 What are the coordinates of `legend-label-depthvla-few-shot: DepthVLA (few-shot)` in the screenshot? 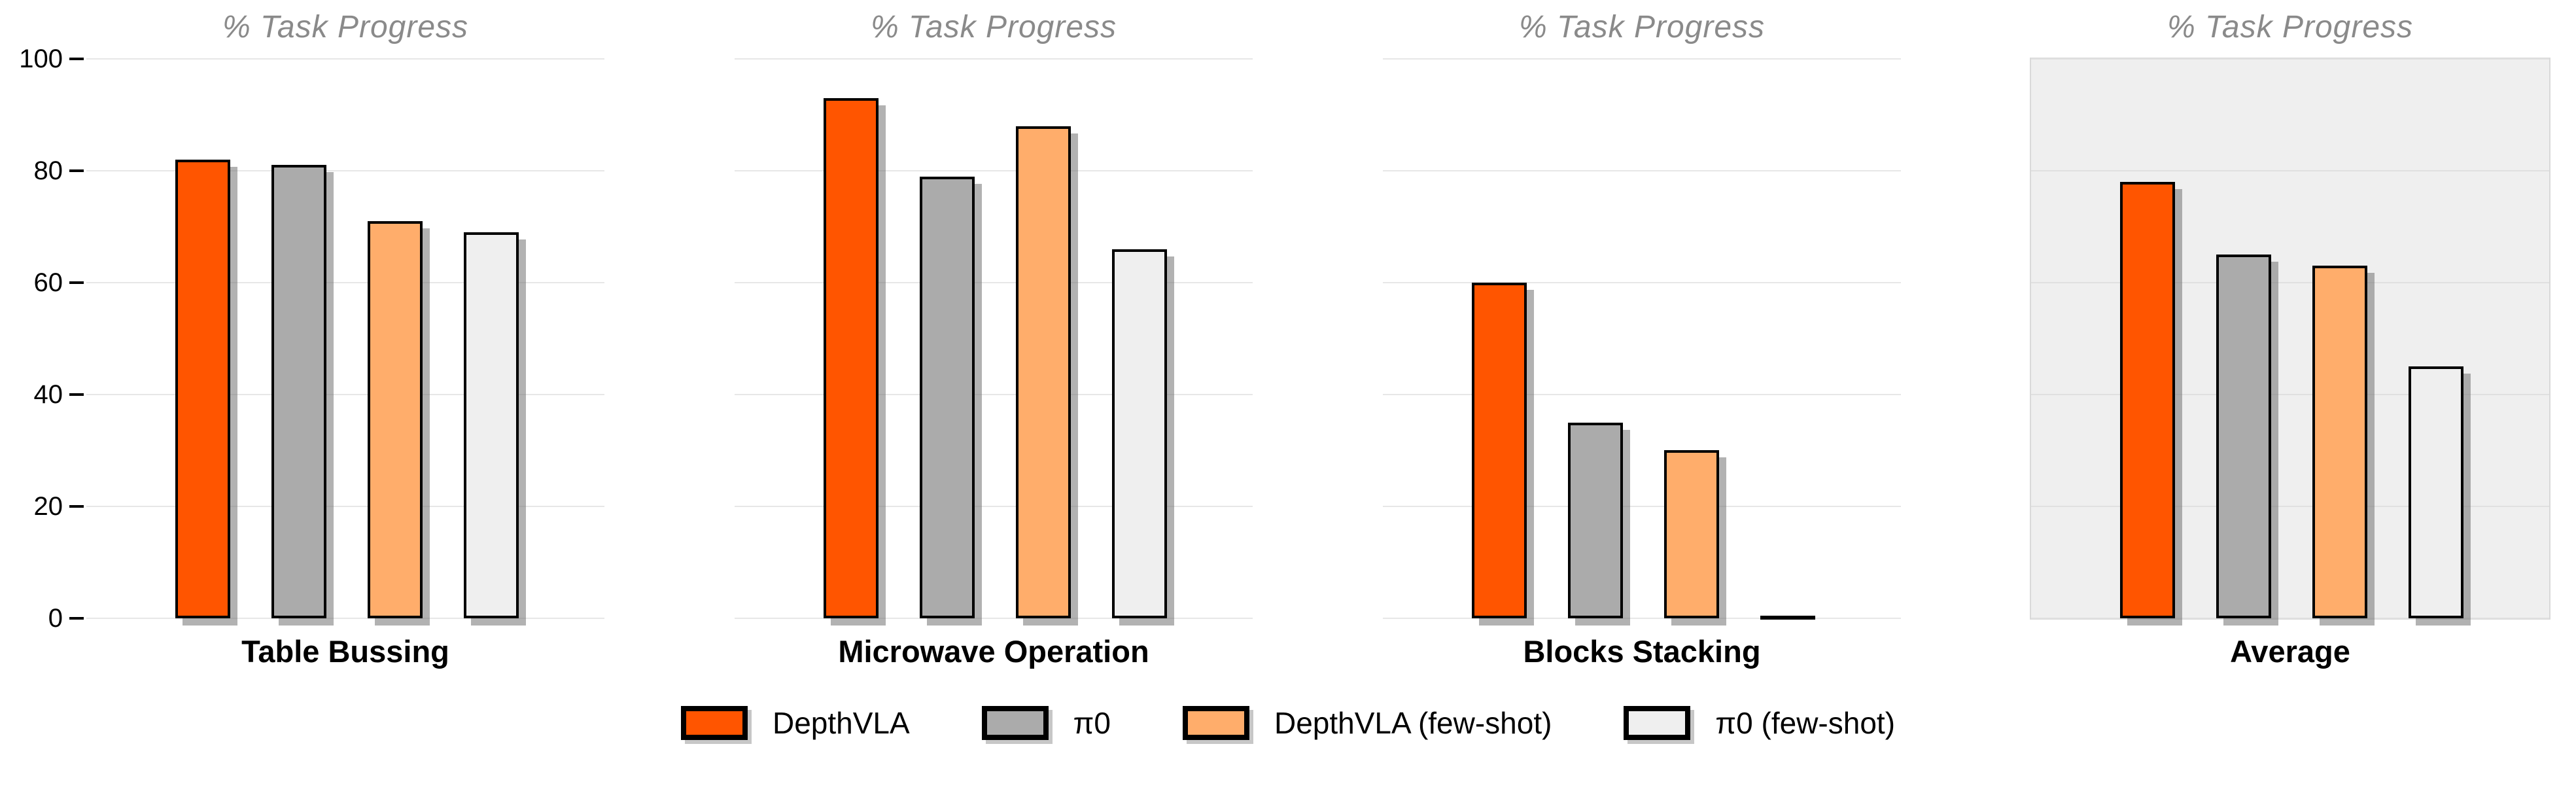 It's located at (1413, 723).